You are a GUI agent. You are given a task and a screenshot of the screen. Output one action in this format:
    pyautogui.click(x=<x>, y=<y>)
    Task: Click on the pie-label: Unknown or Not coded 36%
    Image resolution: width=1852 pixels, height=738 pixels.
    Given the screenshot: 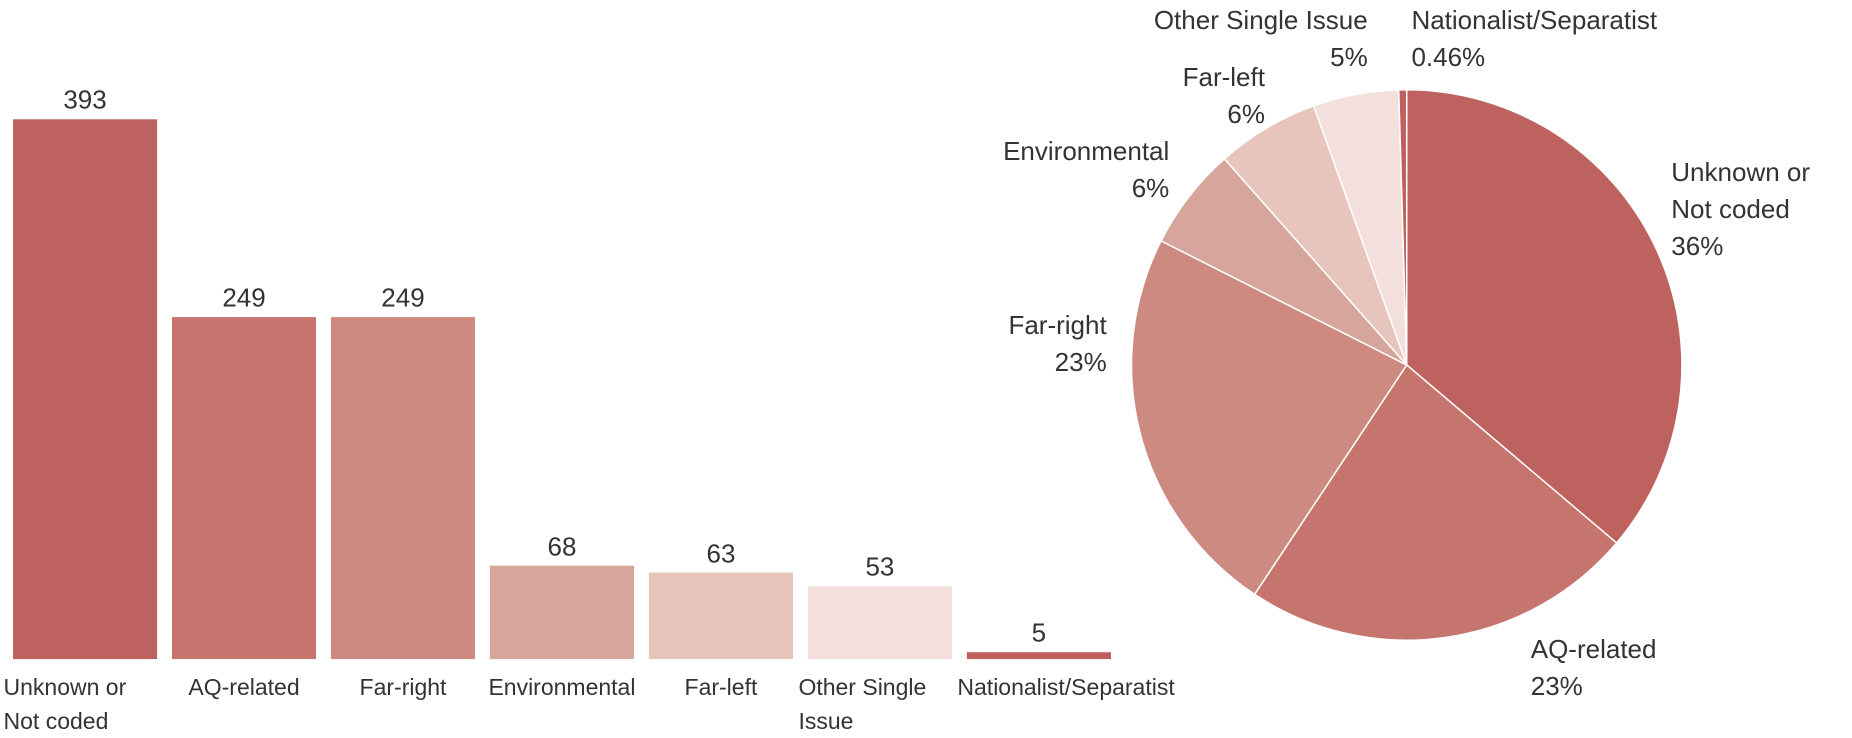 What is the action you would take?
    pyautogui.click(x=1759, y=209)
    